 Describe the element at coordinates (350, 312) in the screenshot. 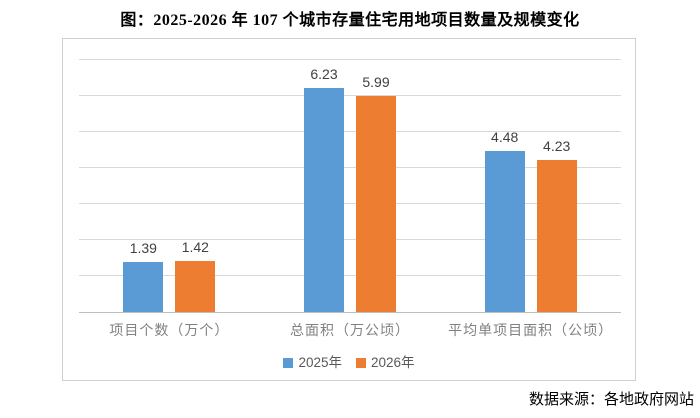

I see `x-axis-line` at that location.